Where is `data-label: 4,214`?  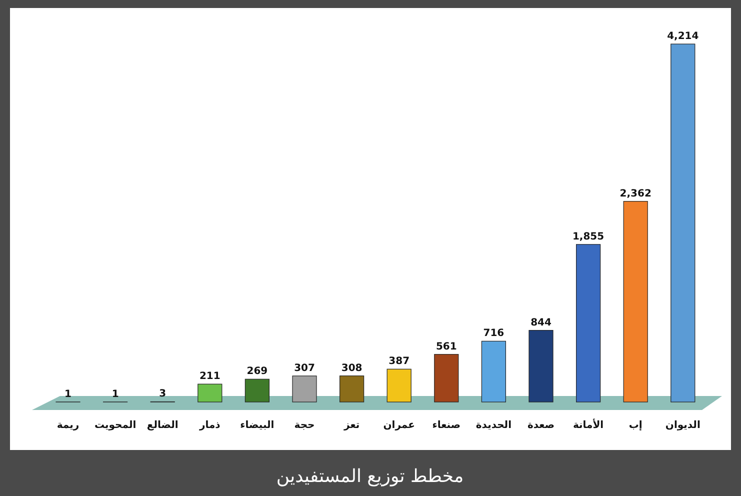
data-label: 4,214 is located at coordinates (683, 36).